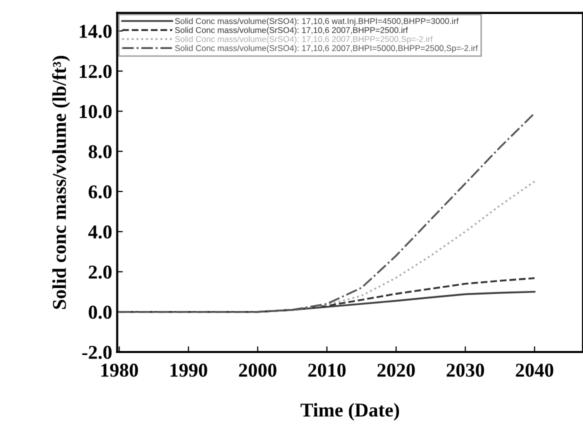 The width and height of the screenshot is (583, 445). Describe the element at coordinates (327, 370) in the screenshot. I see `x-tick-label: 2010` at that location.